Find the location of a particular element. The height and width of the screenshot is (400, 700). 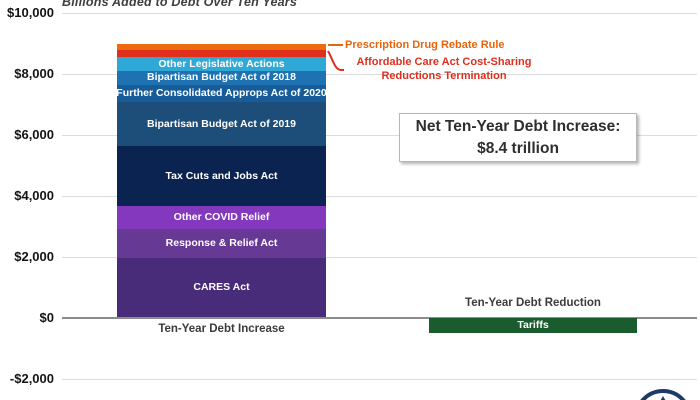

bar-segment-label: Tax Cuts and Jobs Act is located at coordinates (221, 175).